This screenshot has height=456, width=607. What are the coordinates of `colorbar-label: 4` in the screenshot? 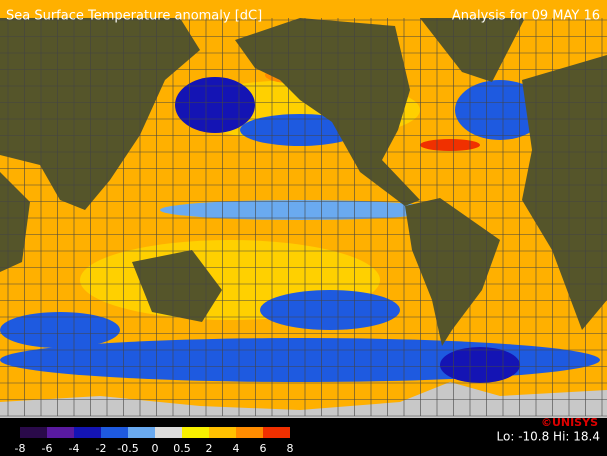 It's located at (236, 448).